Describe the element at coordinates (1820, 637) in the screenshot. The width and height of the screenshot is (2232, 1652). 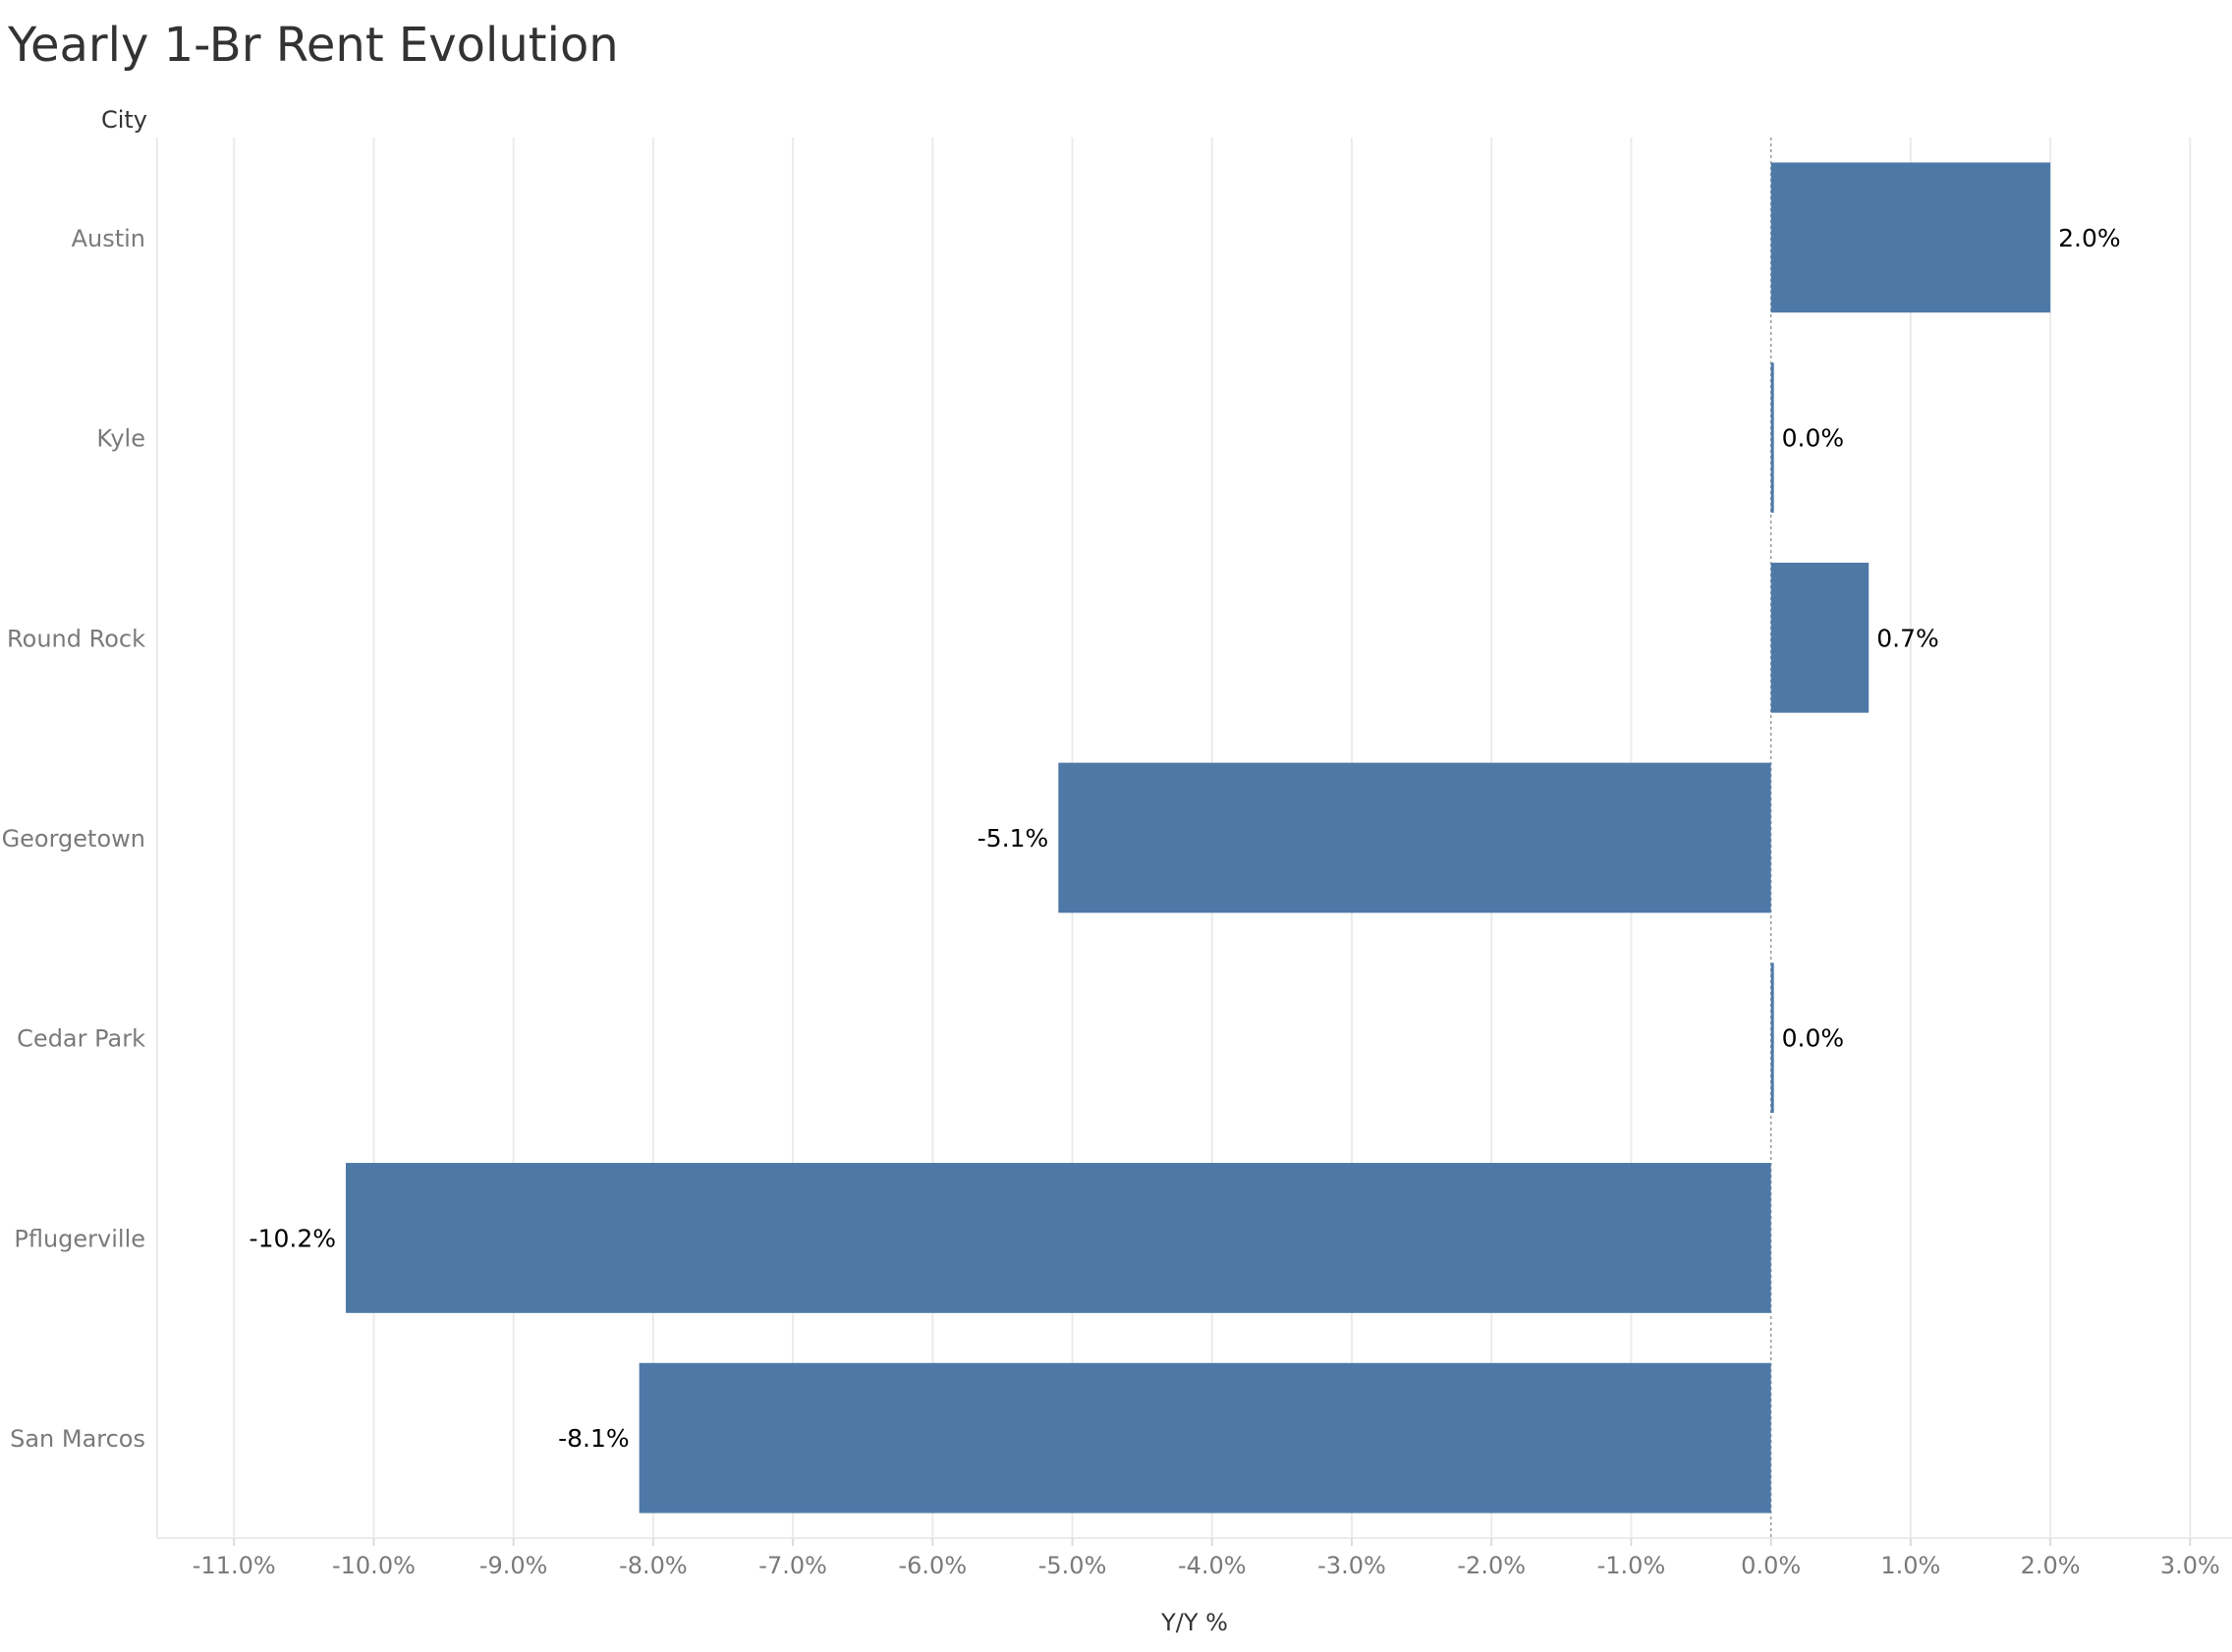
I see `bar-round-rock` at that location.